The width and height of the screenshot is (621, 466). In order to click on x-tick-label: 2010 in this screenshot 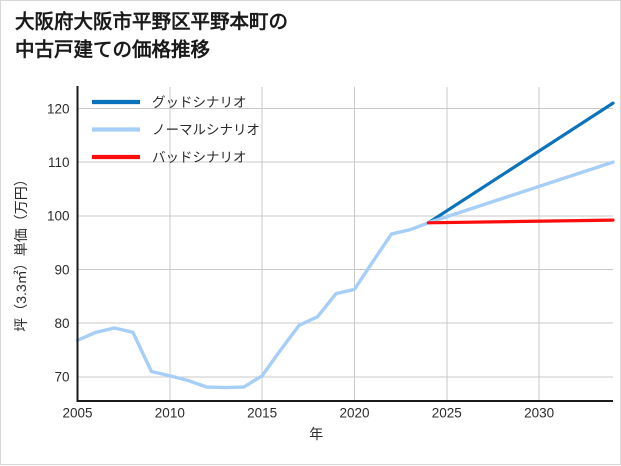, I will do `click(170, 413)`.